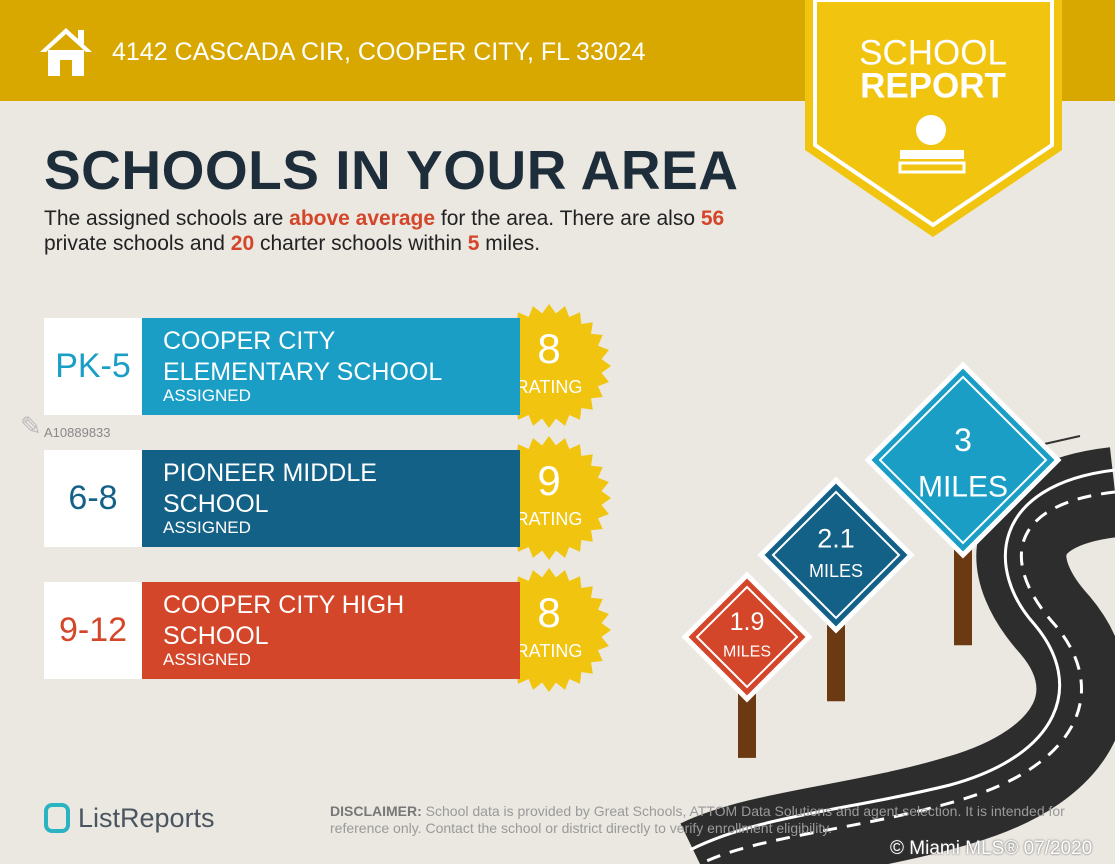 The image size is (1115, 864). I want to click on watermark: A10889833, so click(77, 432).